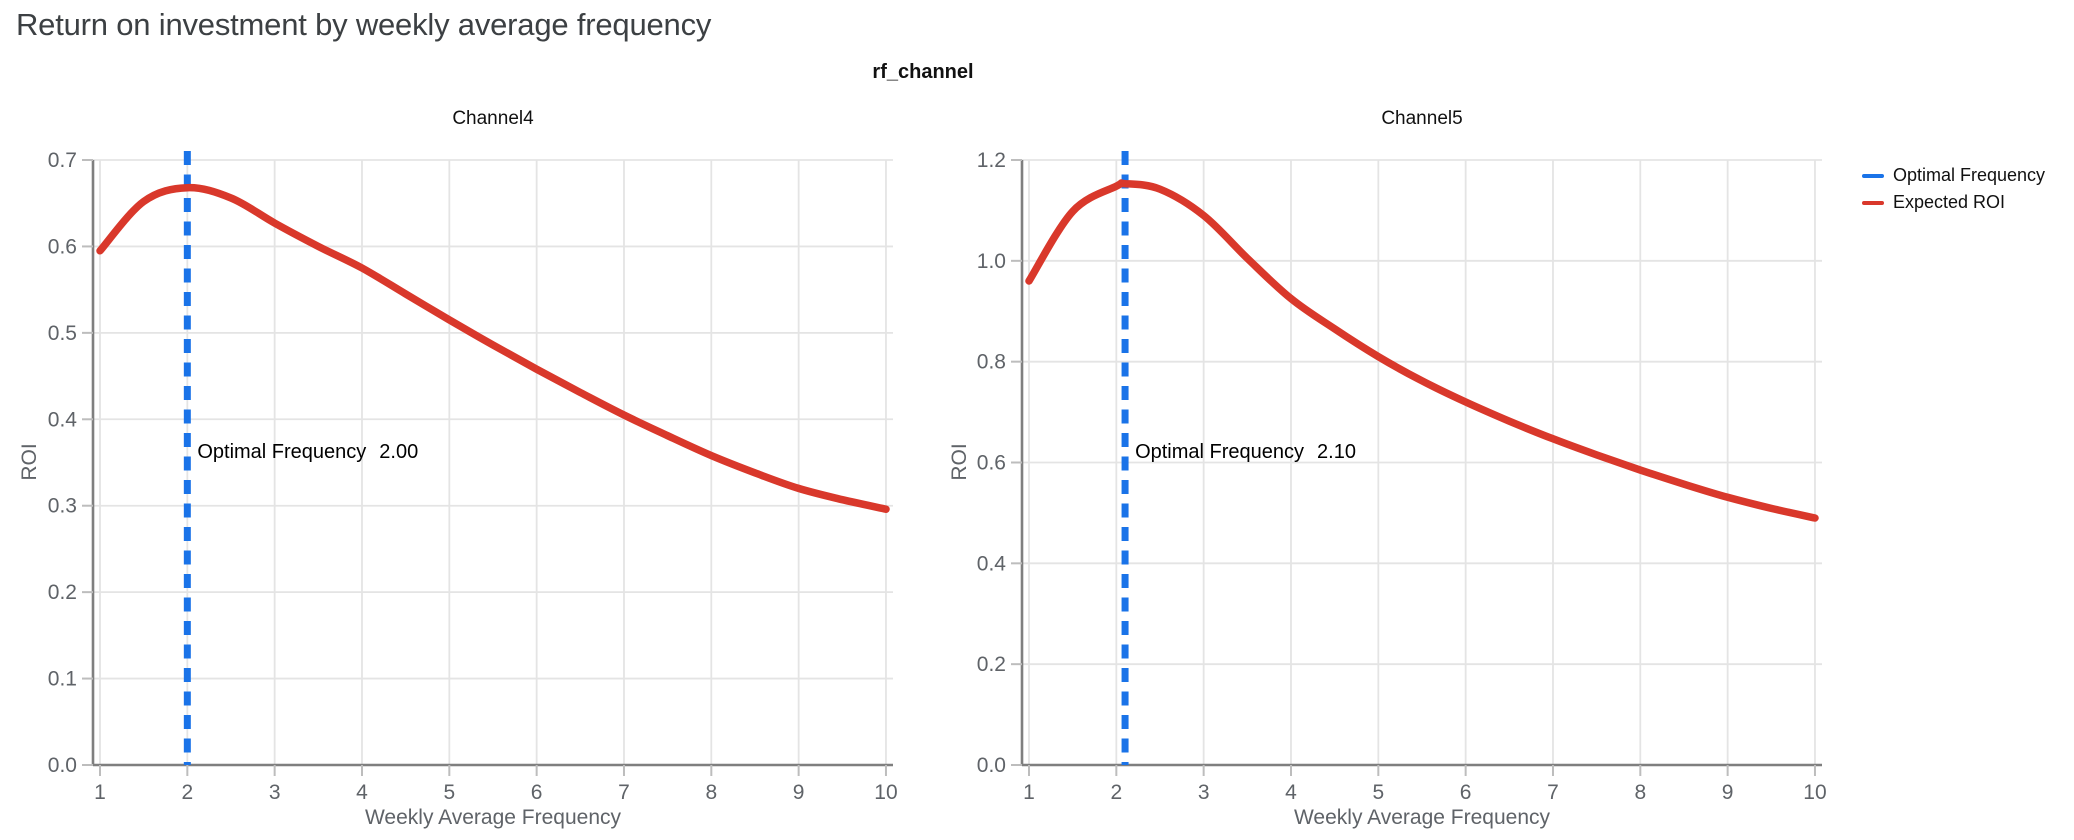 This screenshot has height=840, width=2074. I want to click on annotation-value: 2.10, so click(1336, 452).